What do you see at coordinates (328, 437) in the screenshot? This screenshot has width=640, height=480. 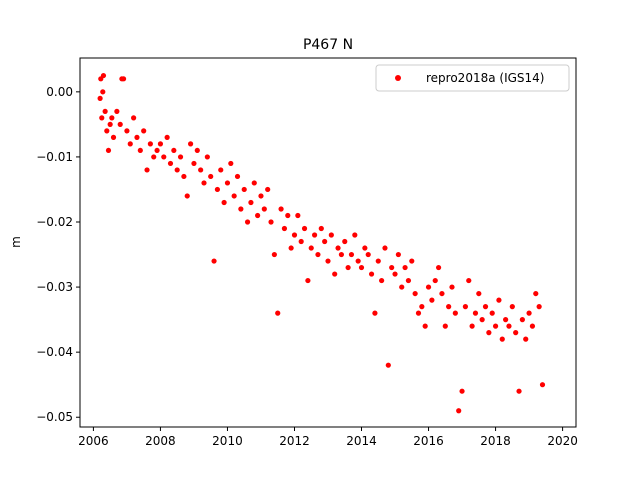 I see `x-axis: 2006 2008 2010 2012 2014 2016 2018 2020` at bounding box center [328, 437].